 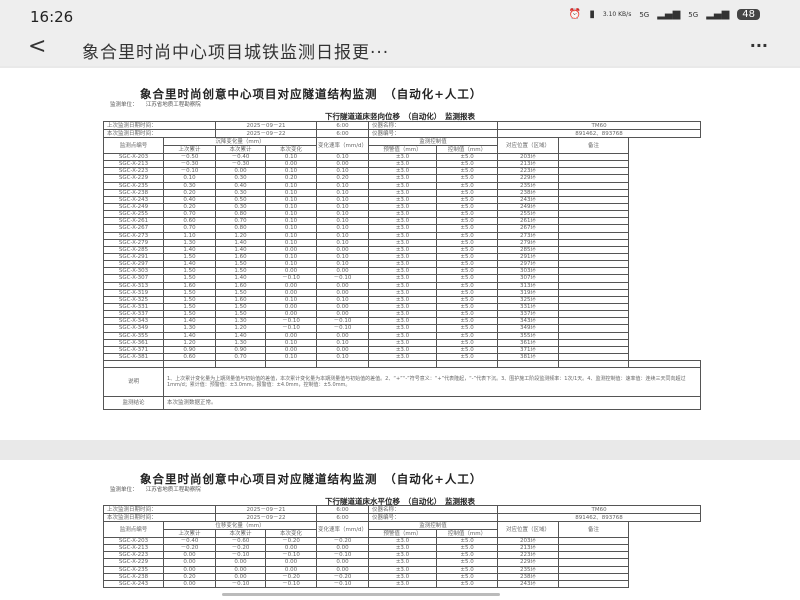 What do you see at coordinates (758, 45) in the screenshot?
I see `more-ellipsis-icon: ···` at bounding box center [758, 45].